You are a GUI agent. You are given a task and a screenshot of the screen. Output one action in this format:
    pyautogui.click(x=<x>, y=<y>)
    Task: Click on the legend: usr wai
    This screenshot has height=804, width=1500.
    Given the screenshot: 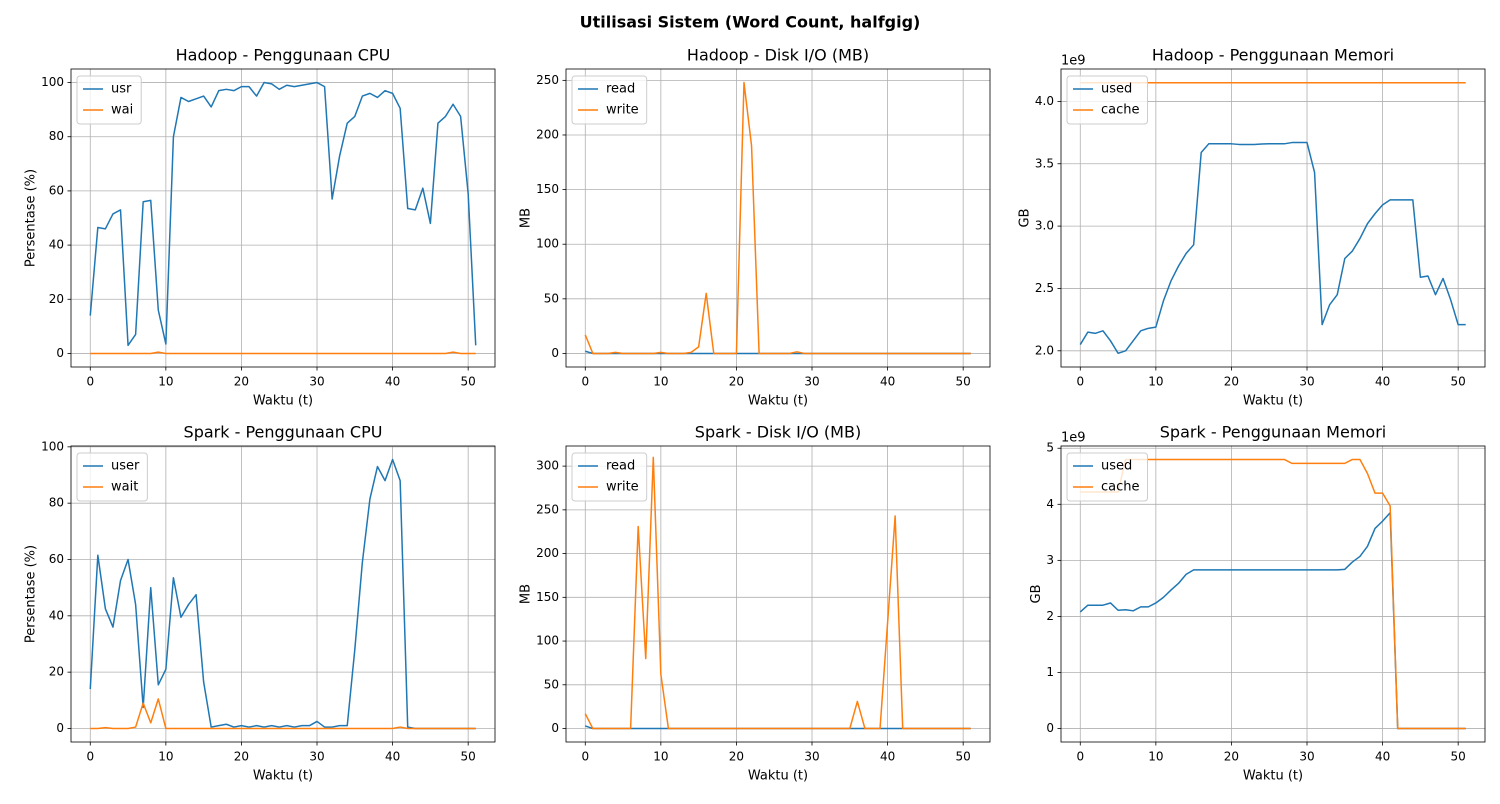 What is the action you would take?
    pyautogui.click(x=109, y=100)
    